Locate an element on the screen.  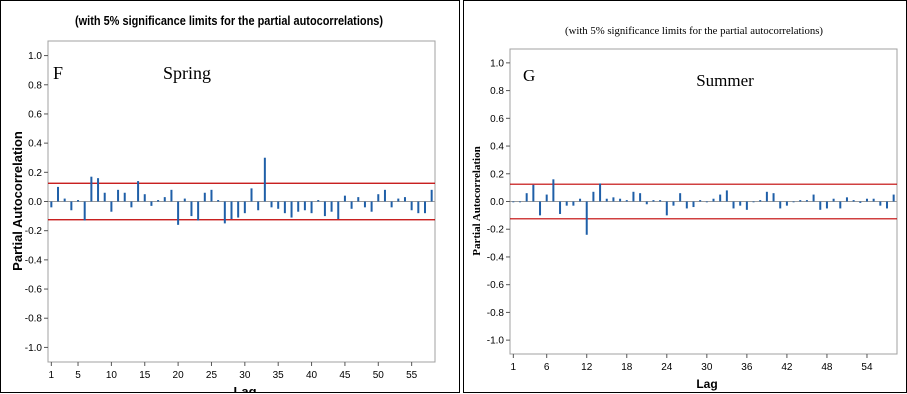
x-tick-label: 10 is located at coordinates (112, 375).